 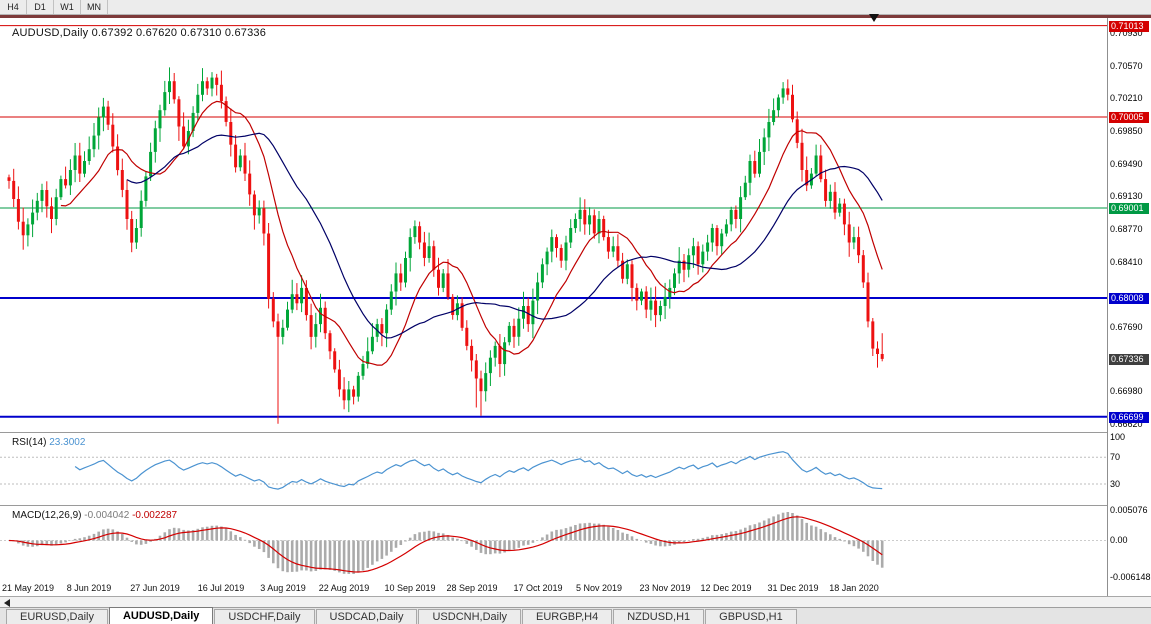 I want to click on rsi-label-name: RSI(14), so click(x=29, y=442).